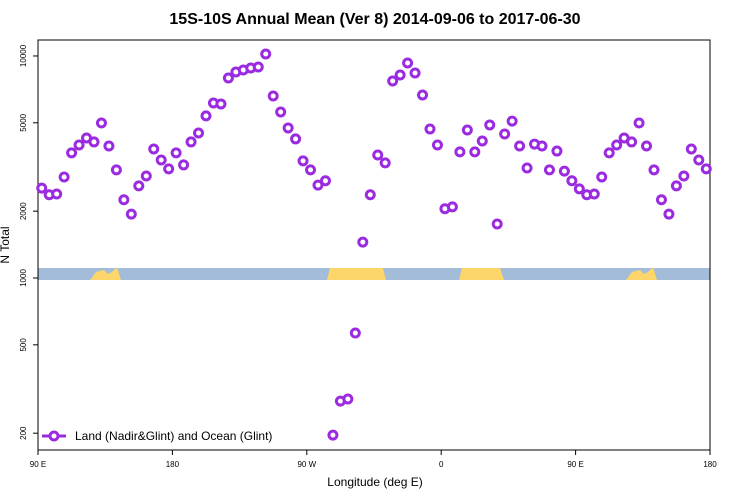 This screenshot has width=750, height=500. What do you see at coordinates (23, 433) in the screenshot?
I see `y-tick-label: 200` at bounding box center [23, 433].